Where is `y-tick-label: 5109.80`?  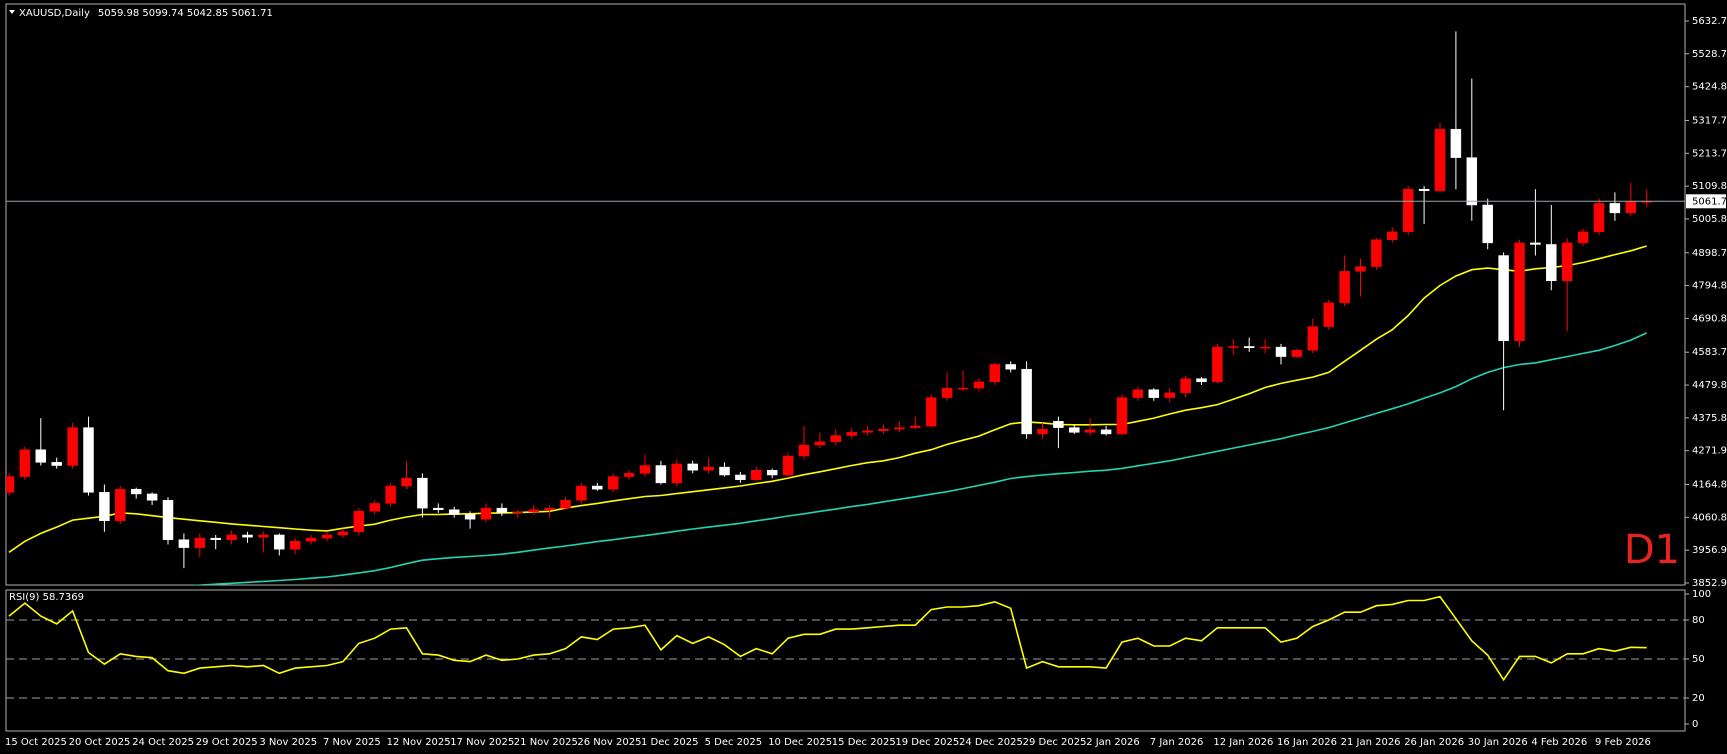 y-tick-label: 5109.80 is located at coordinates (1709, 186).